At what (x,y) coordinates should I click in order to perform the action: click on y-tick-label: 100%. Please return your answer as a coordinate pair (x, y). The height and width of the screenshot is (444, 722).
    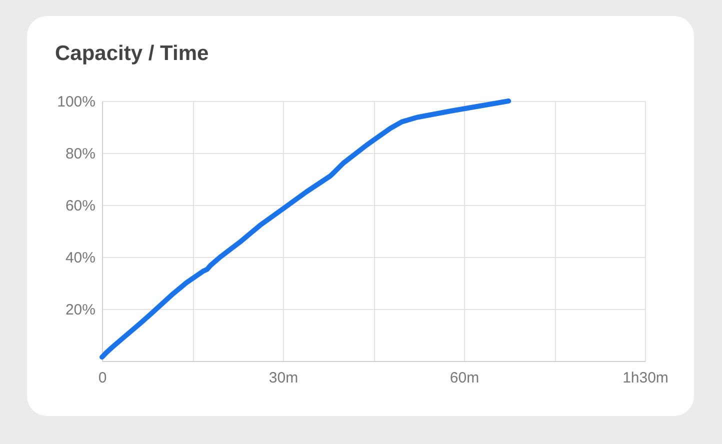
    Looking at the image, I should click on (76, 102).